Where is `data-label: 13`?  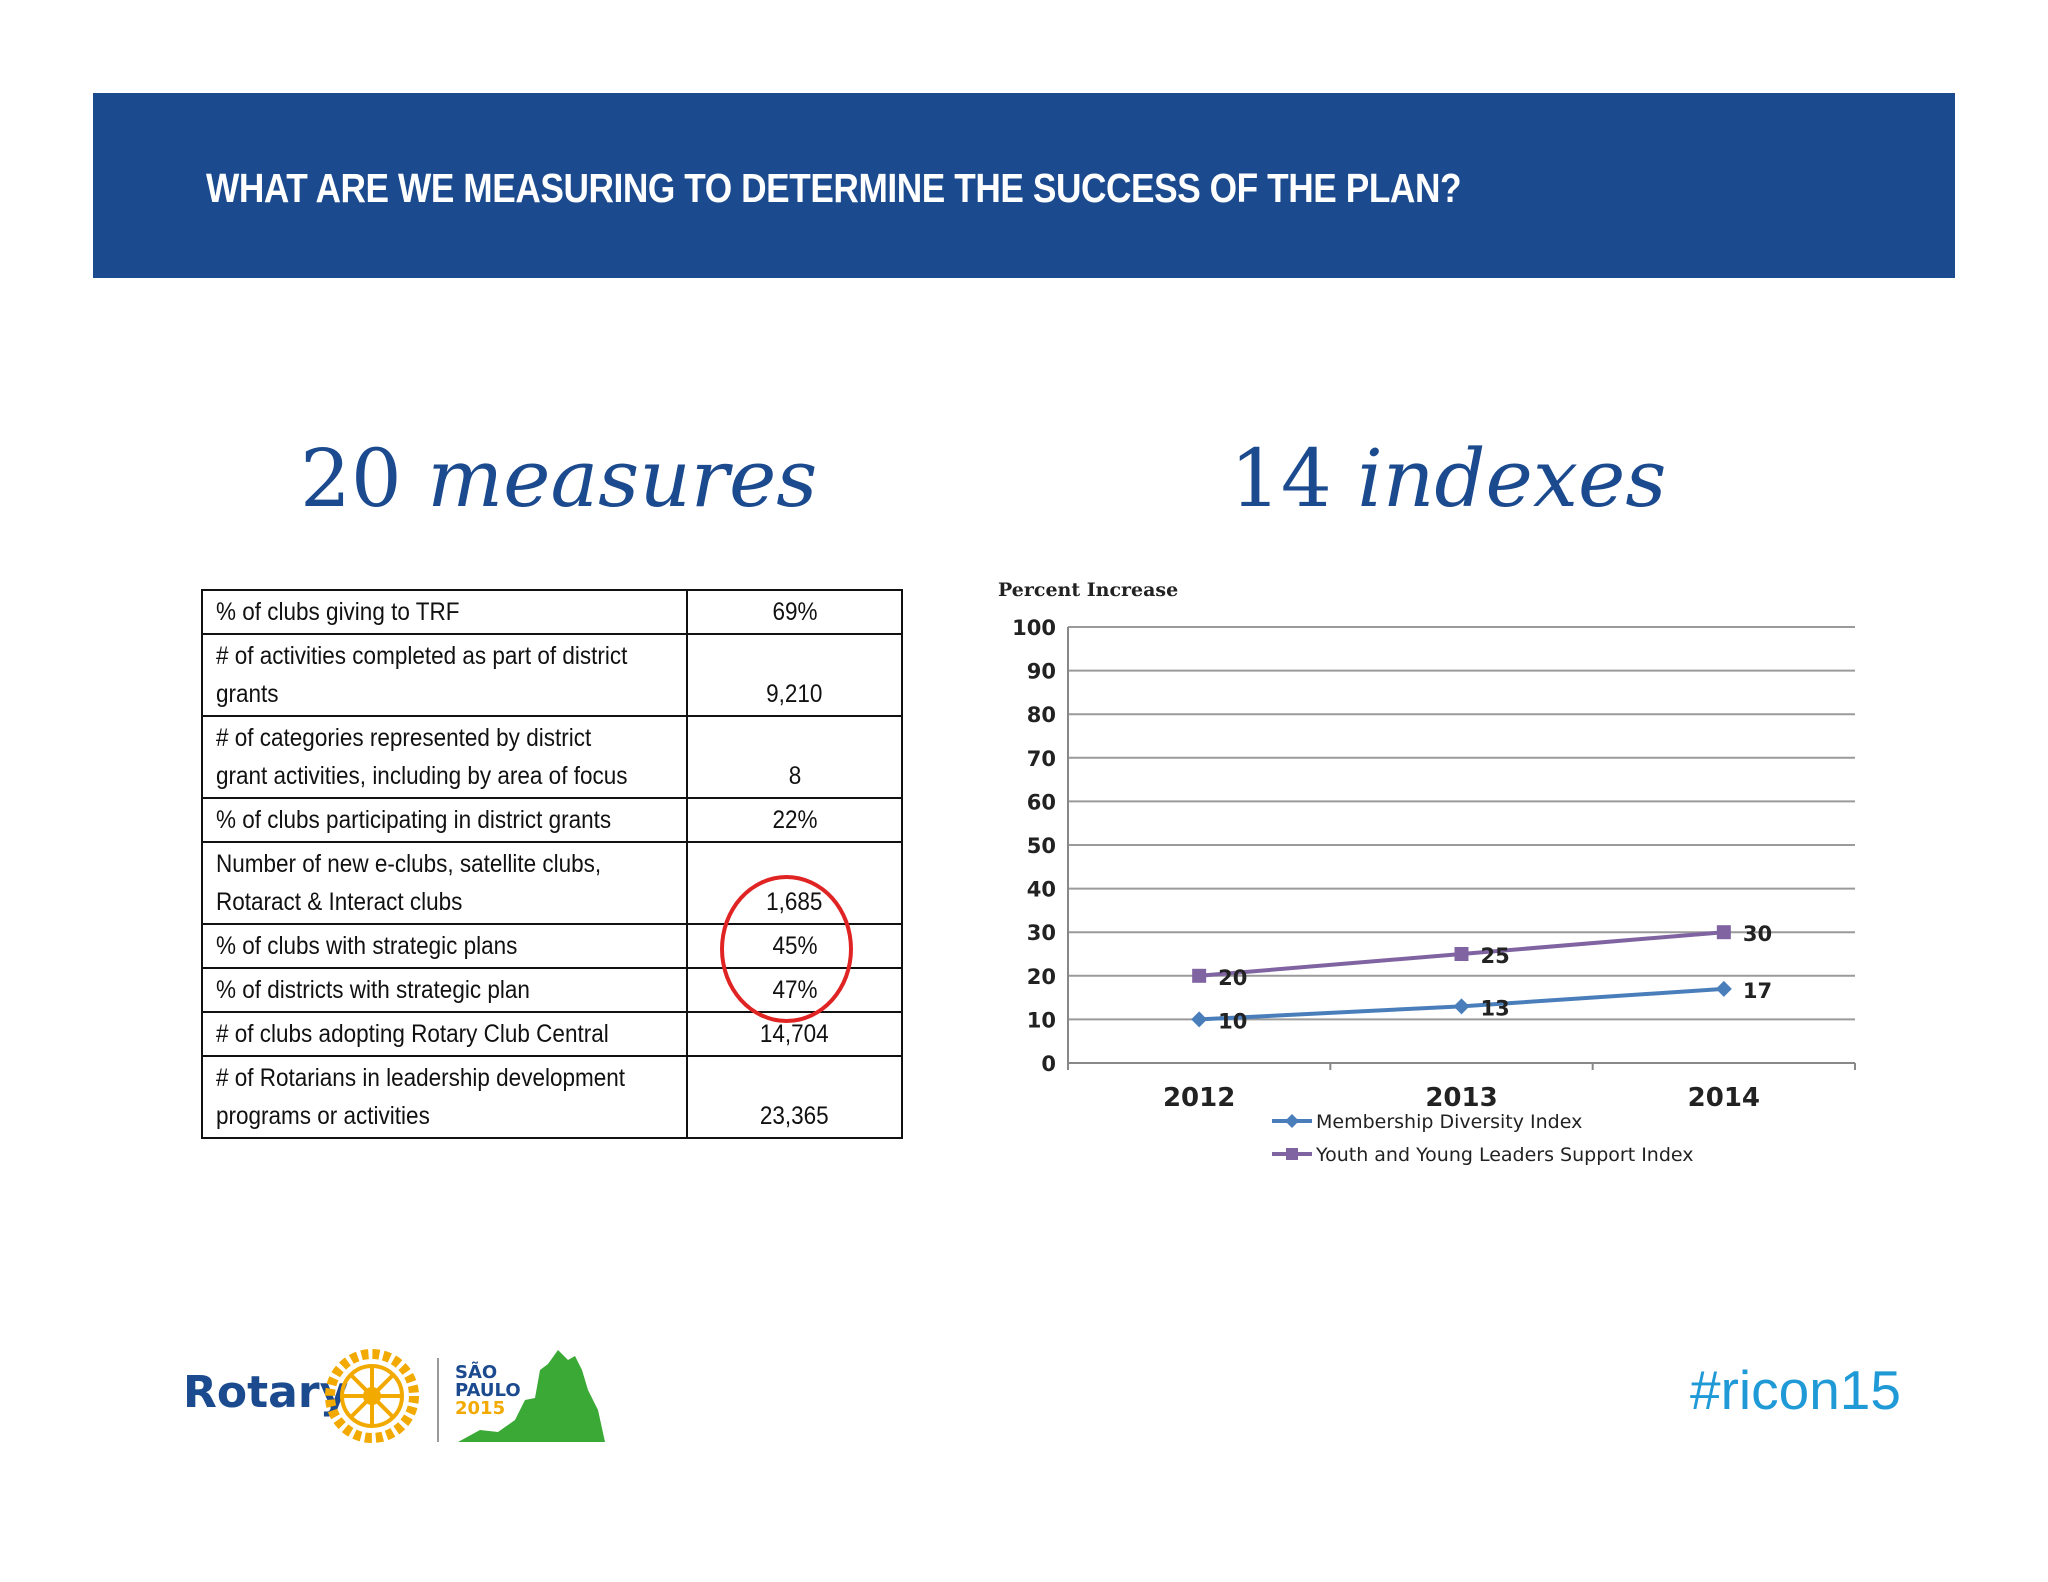
data-label: 13 is located at coordinates (1495, 1008).